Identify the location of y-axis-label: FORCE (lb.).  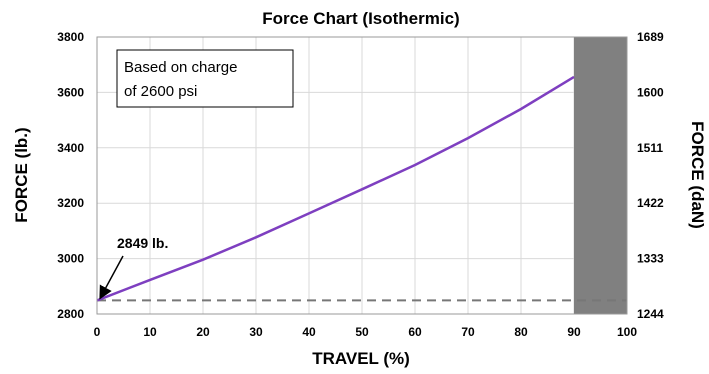
(21, 174).